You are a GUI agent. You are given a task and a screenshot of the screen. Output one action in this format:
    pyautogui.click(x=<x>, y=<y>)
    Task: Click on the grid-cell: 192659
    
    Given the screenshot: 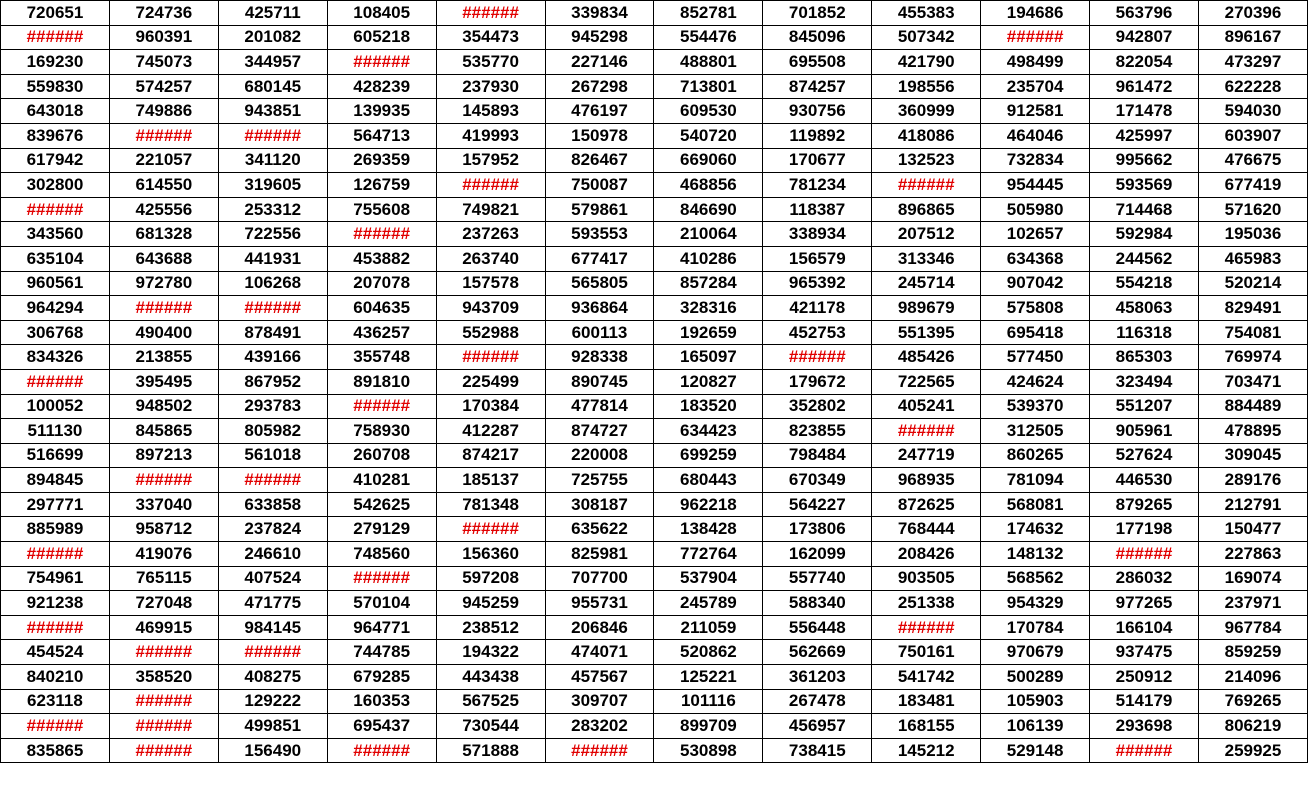 What is the action you would take?
    pyautogui.click(x=708, y=332)
    